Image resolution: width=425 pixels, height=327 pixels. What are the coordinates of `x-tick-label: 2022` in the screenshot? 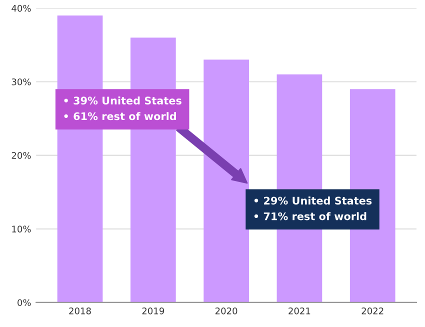 It's located at (373, 310).